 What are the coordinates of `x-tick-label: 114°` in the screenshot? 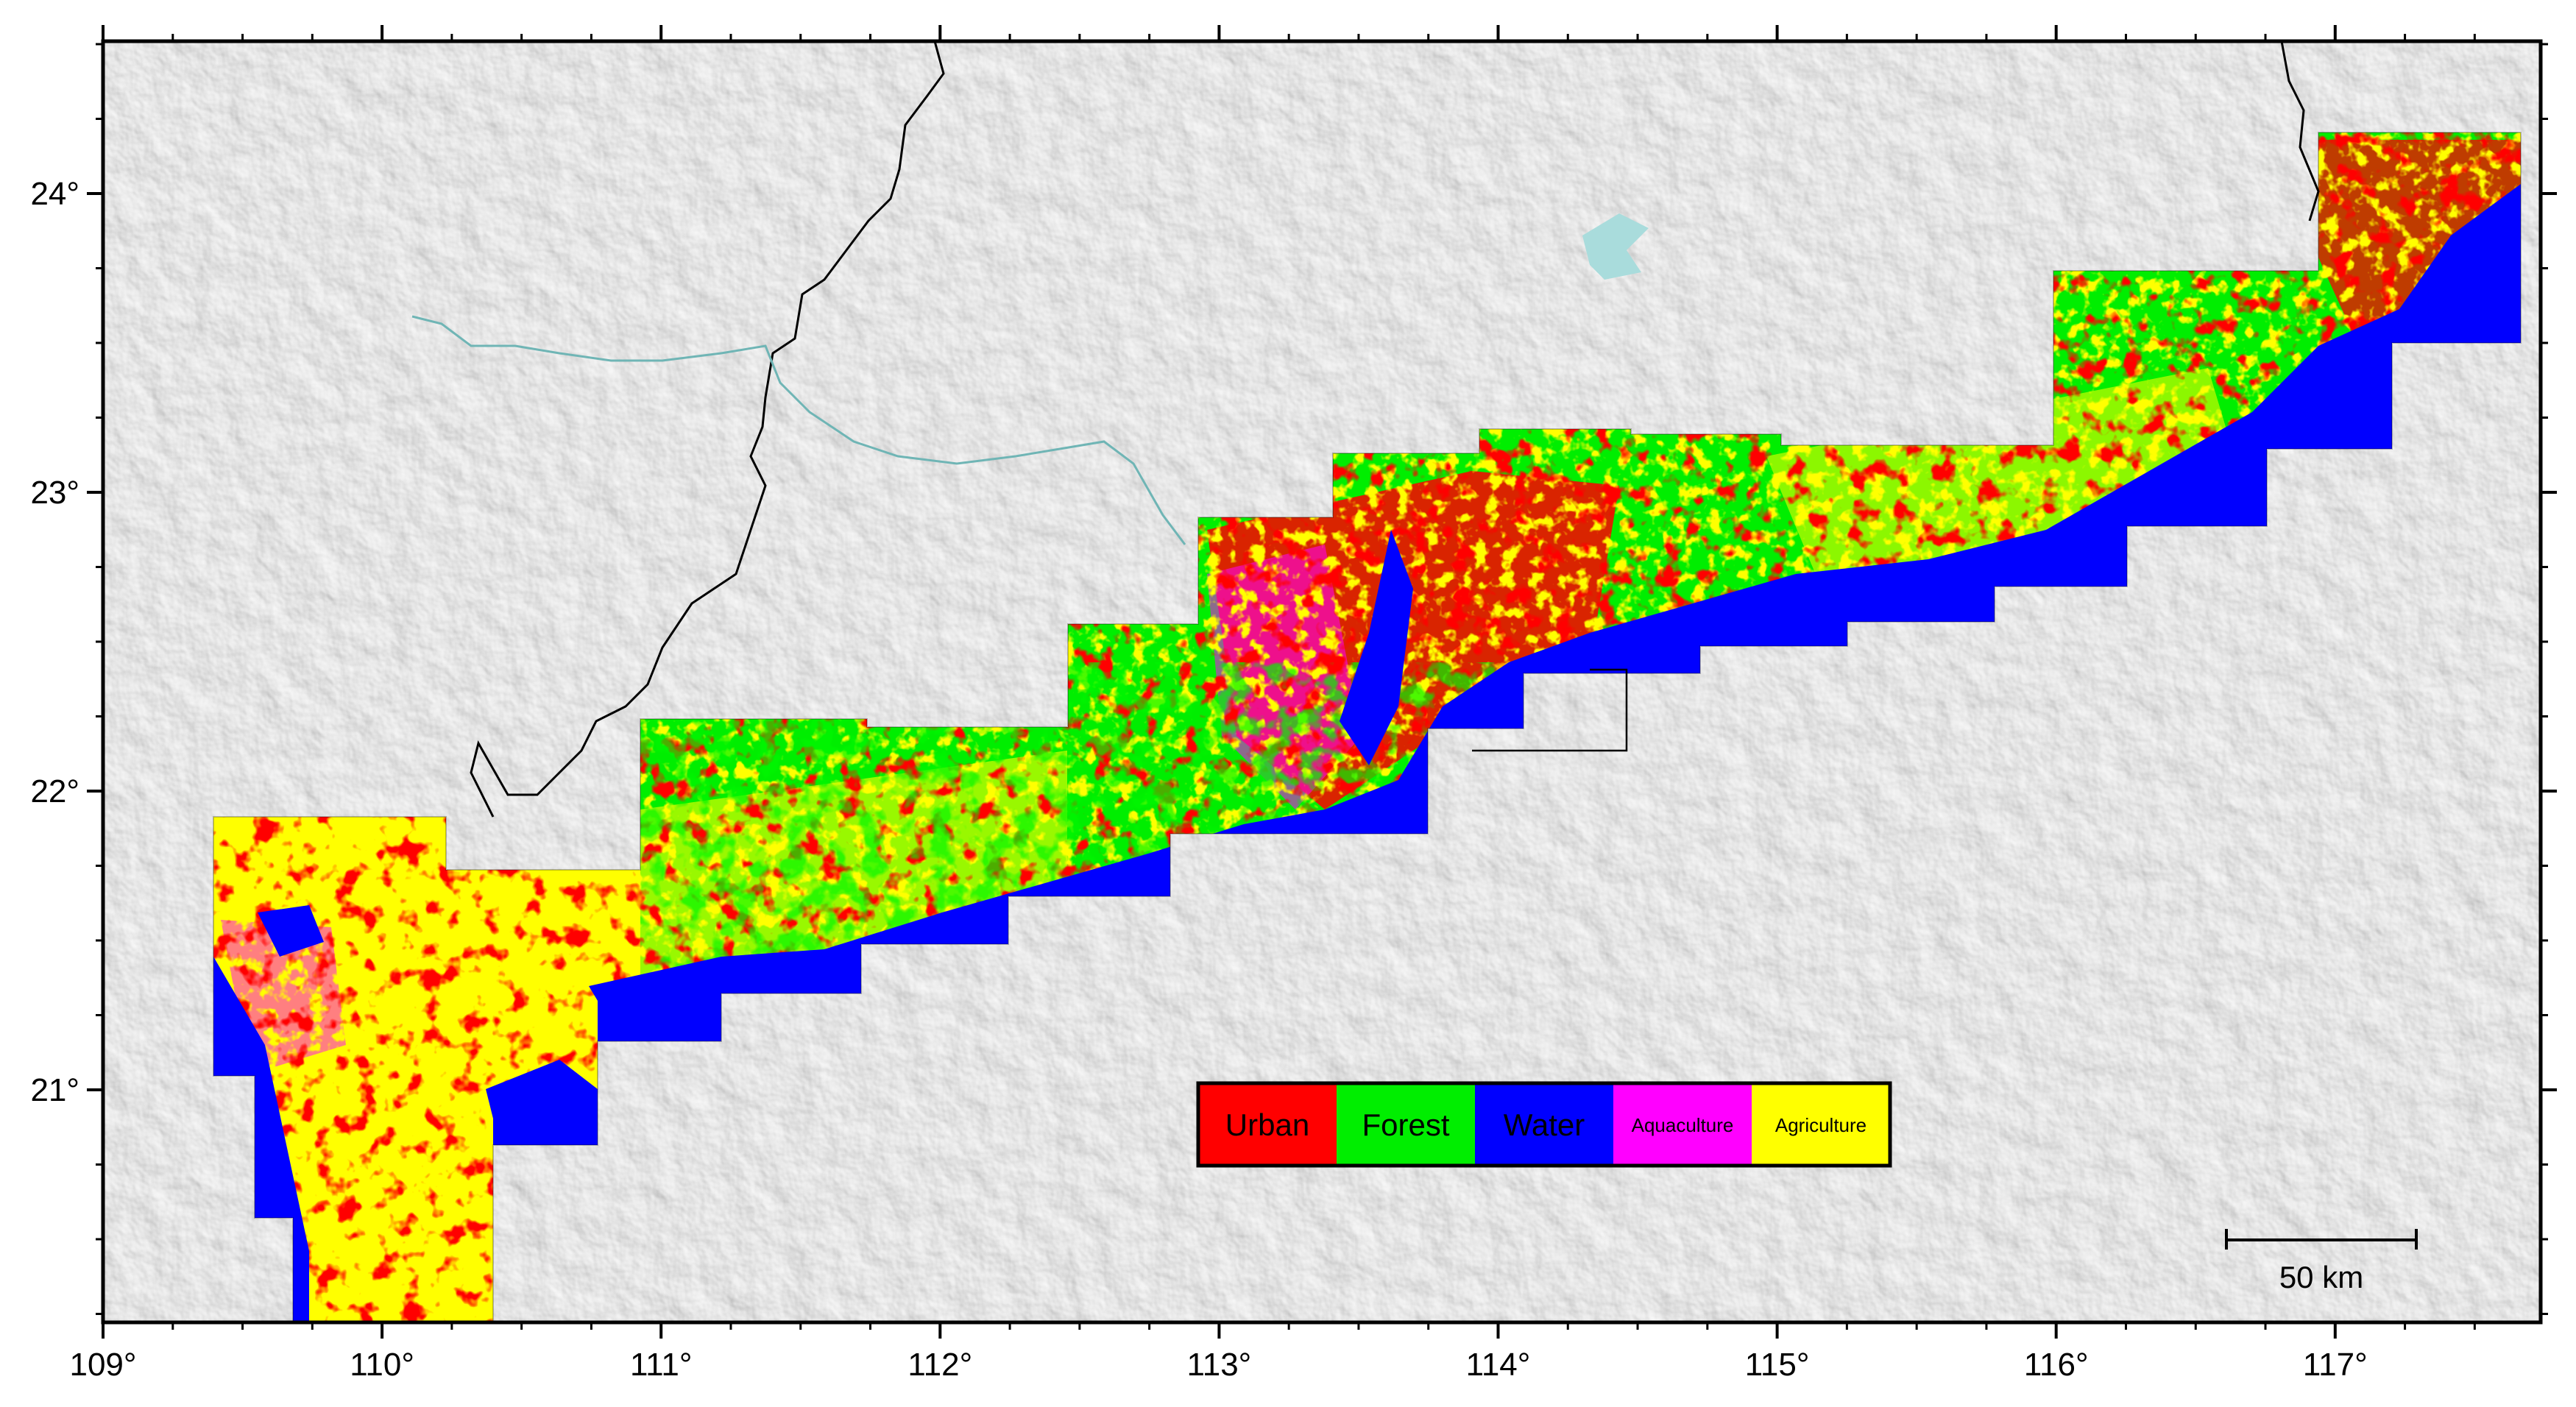 It's located at (1498, 1365).